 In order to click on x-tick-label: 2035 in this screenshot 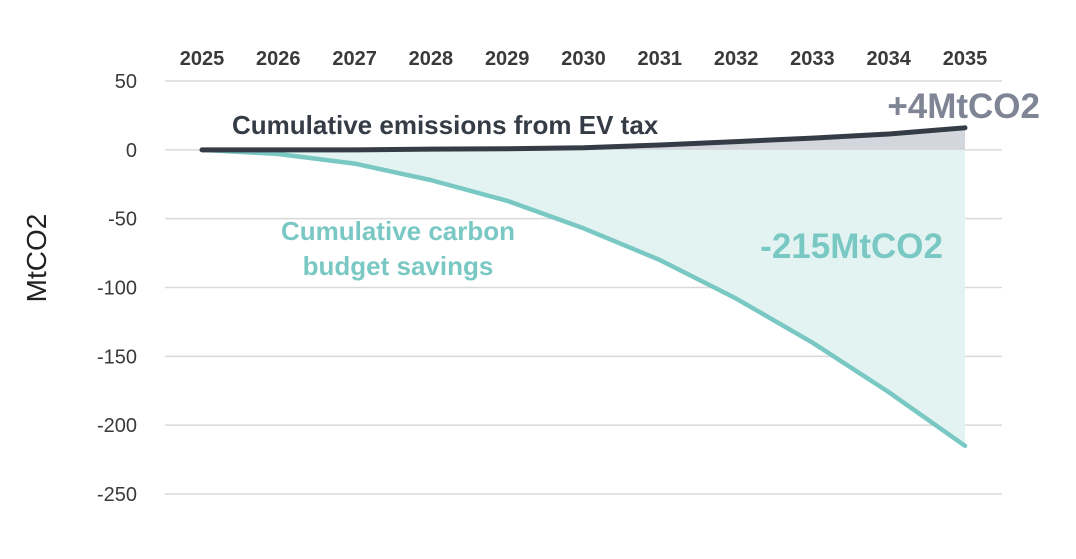, I will do `click(965, 59)`.